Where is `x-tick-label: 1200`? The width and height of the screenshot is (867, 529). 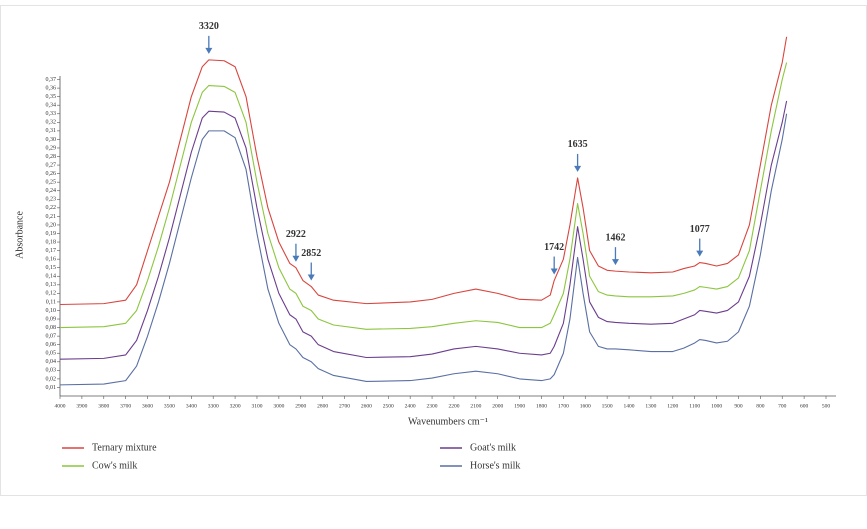
x-tick-label: 1200 is located at coordinates (672, 406).